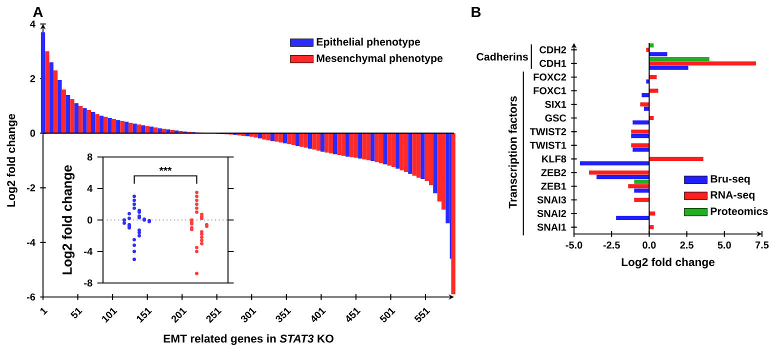 This screenshot has height=356, width=777. I want to click on y-tick-label: SIX1, so click(555, 104).